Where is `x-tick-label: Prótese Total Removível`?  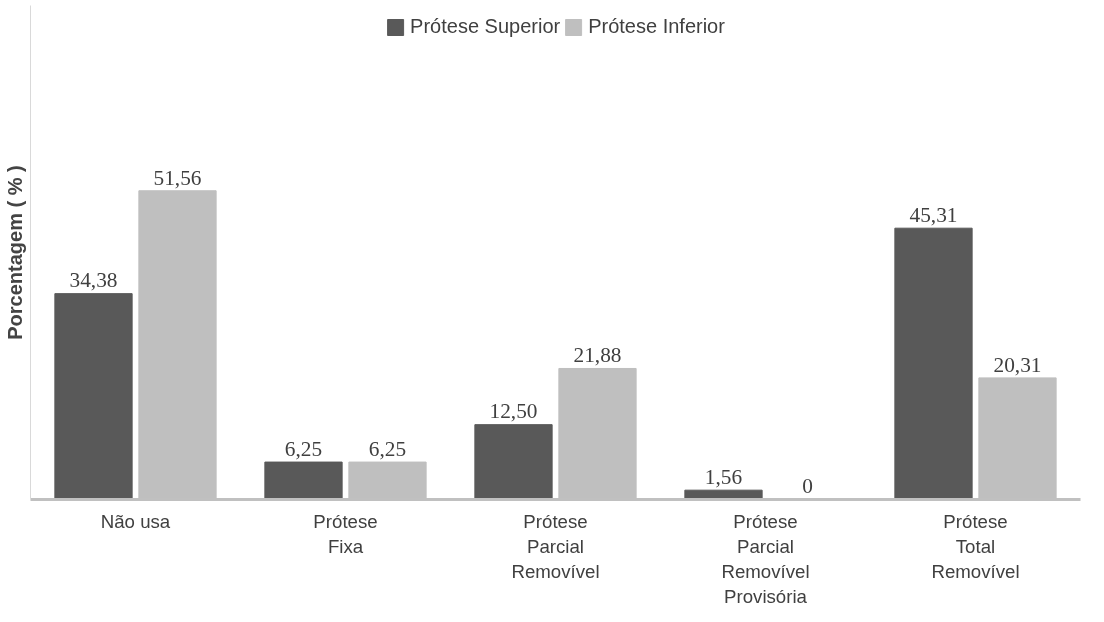
x-tick-label: Prótese Total Removível is located at coordinates (975, 546).